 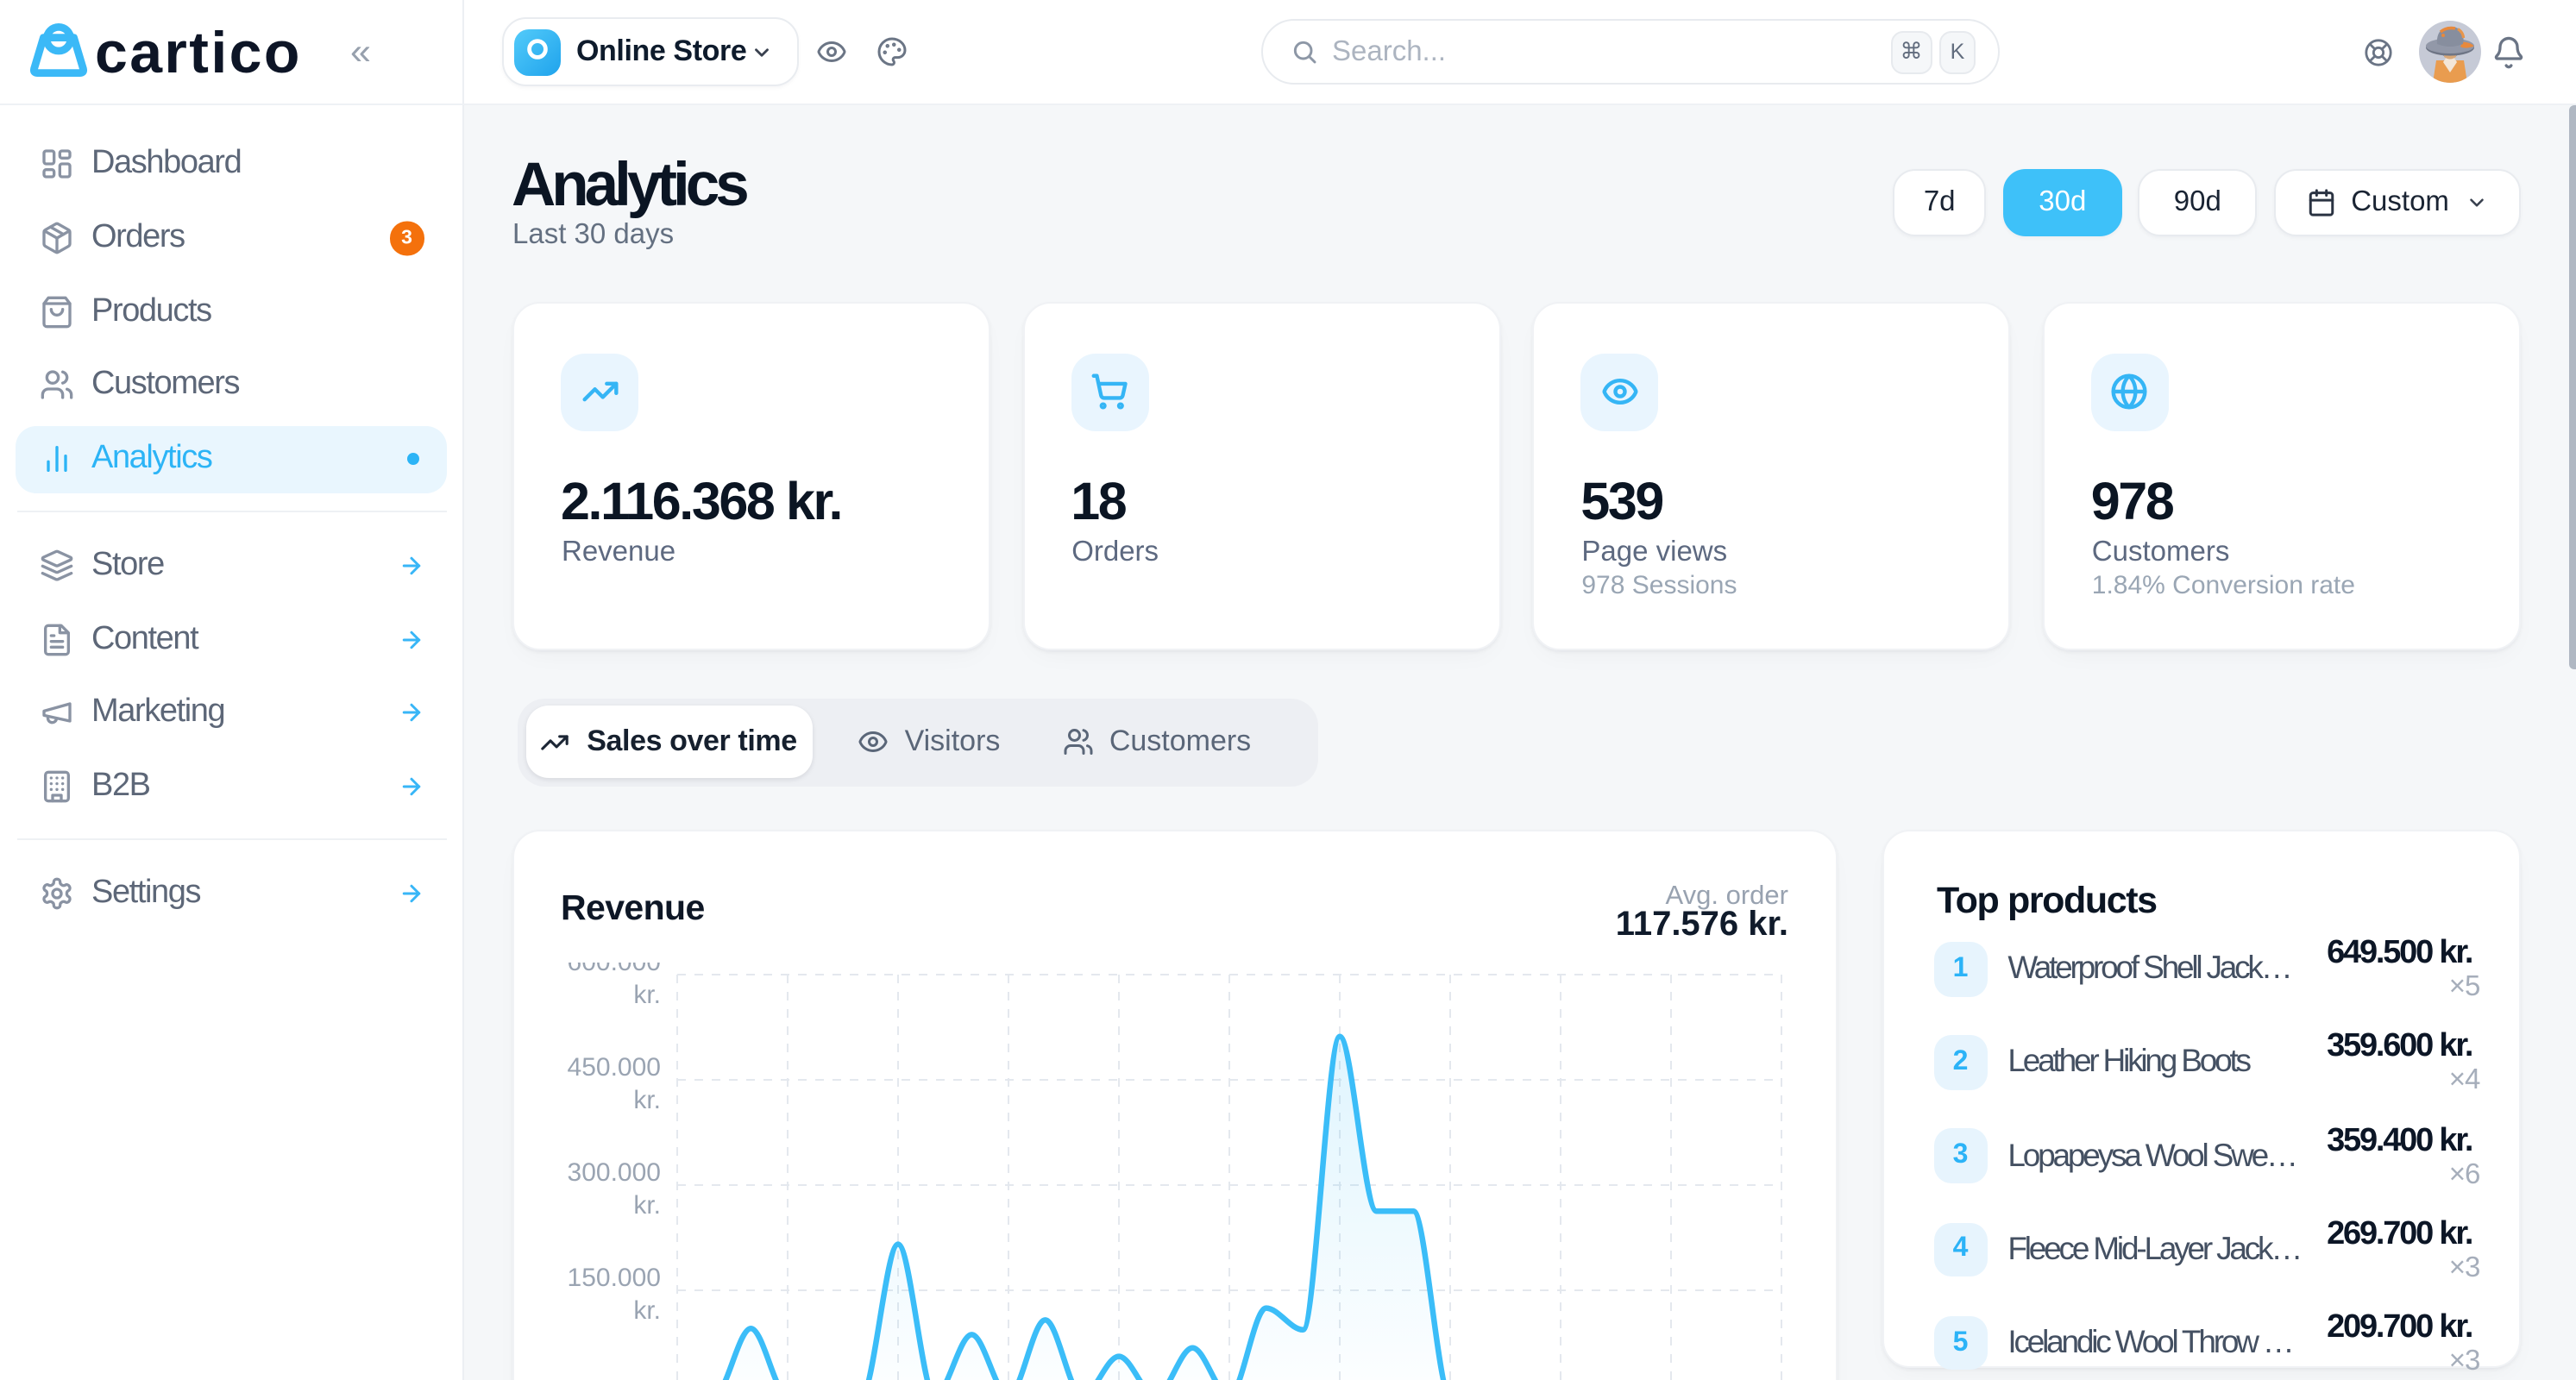 I want to click on svg-text: 600.000, so click(x=614, y=969).